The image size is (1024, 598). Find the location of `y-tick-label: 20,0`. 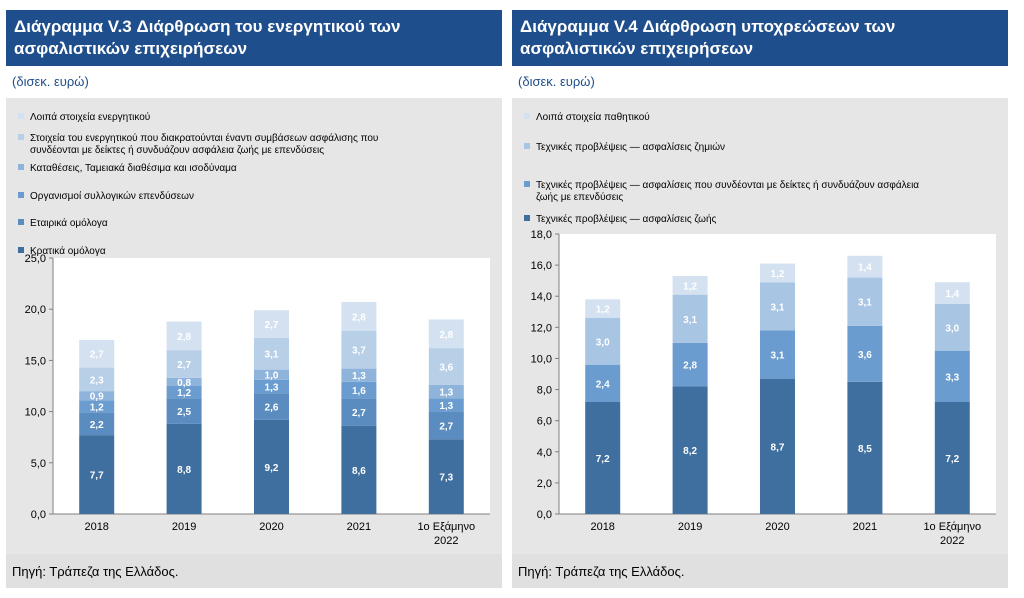

y-tick-label: 20,0 is located at coordinates (35, 310).